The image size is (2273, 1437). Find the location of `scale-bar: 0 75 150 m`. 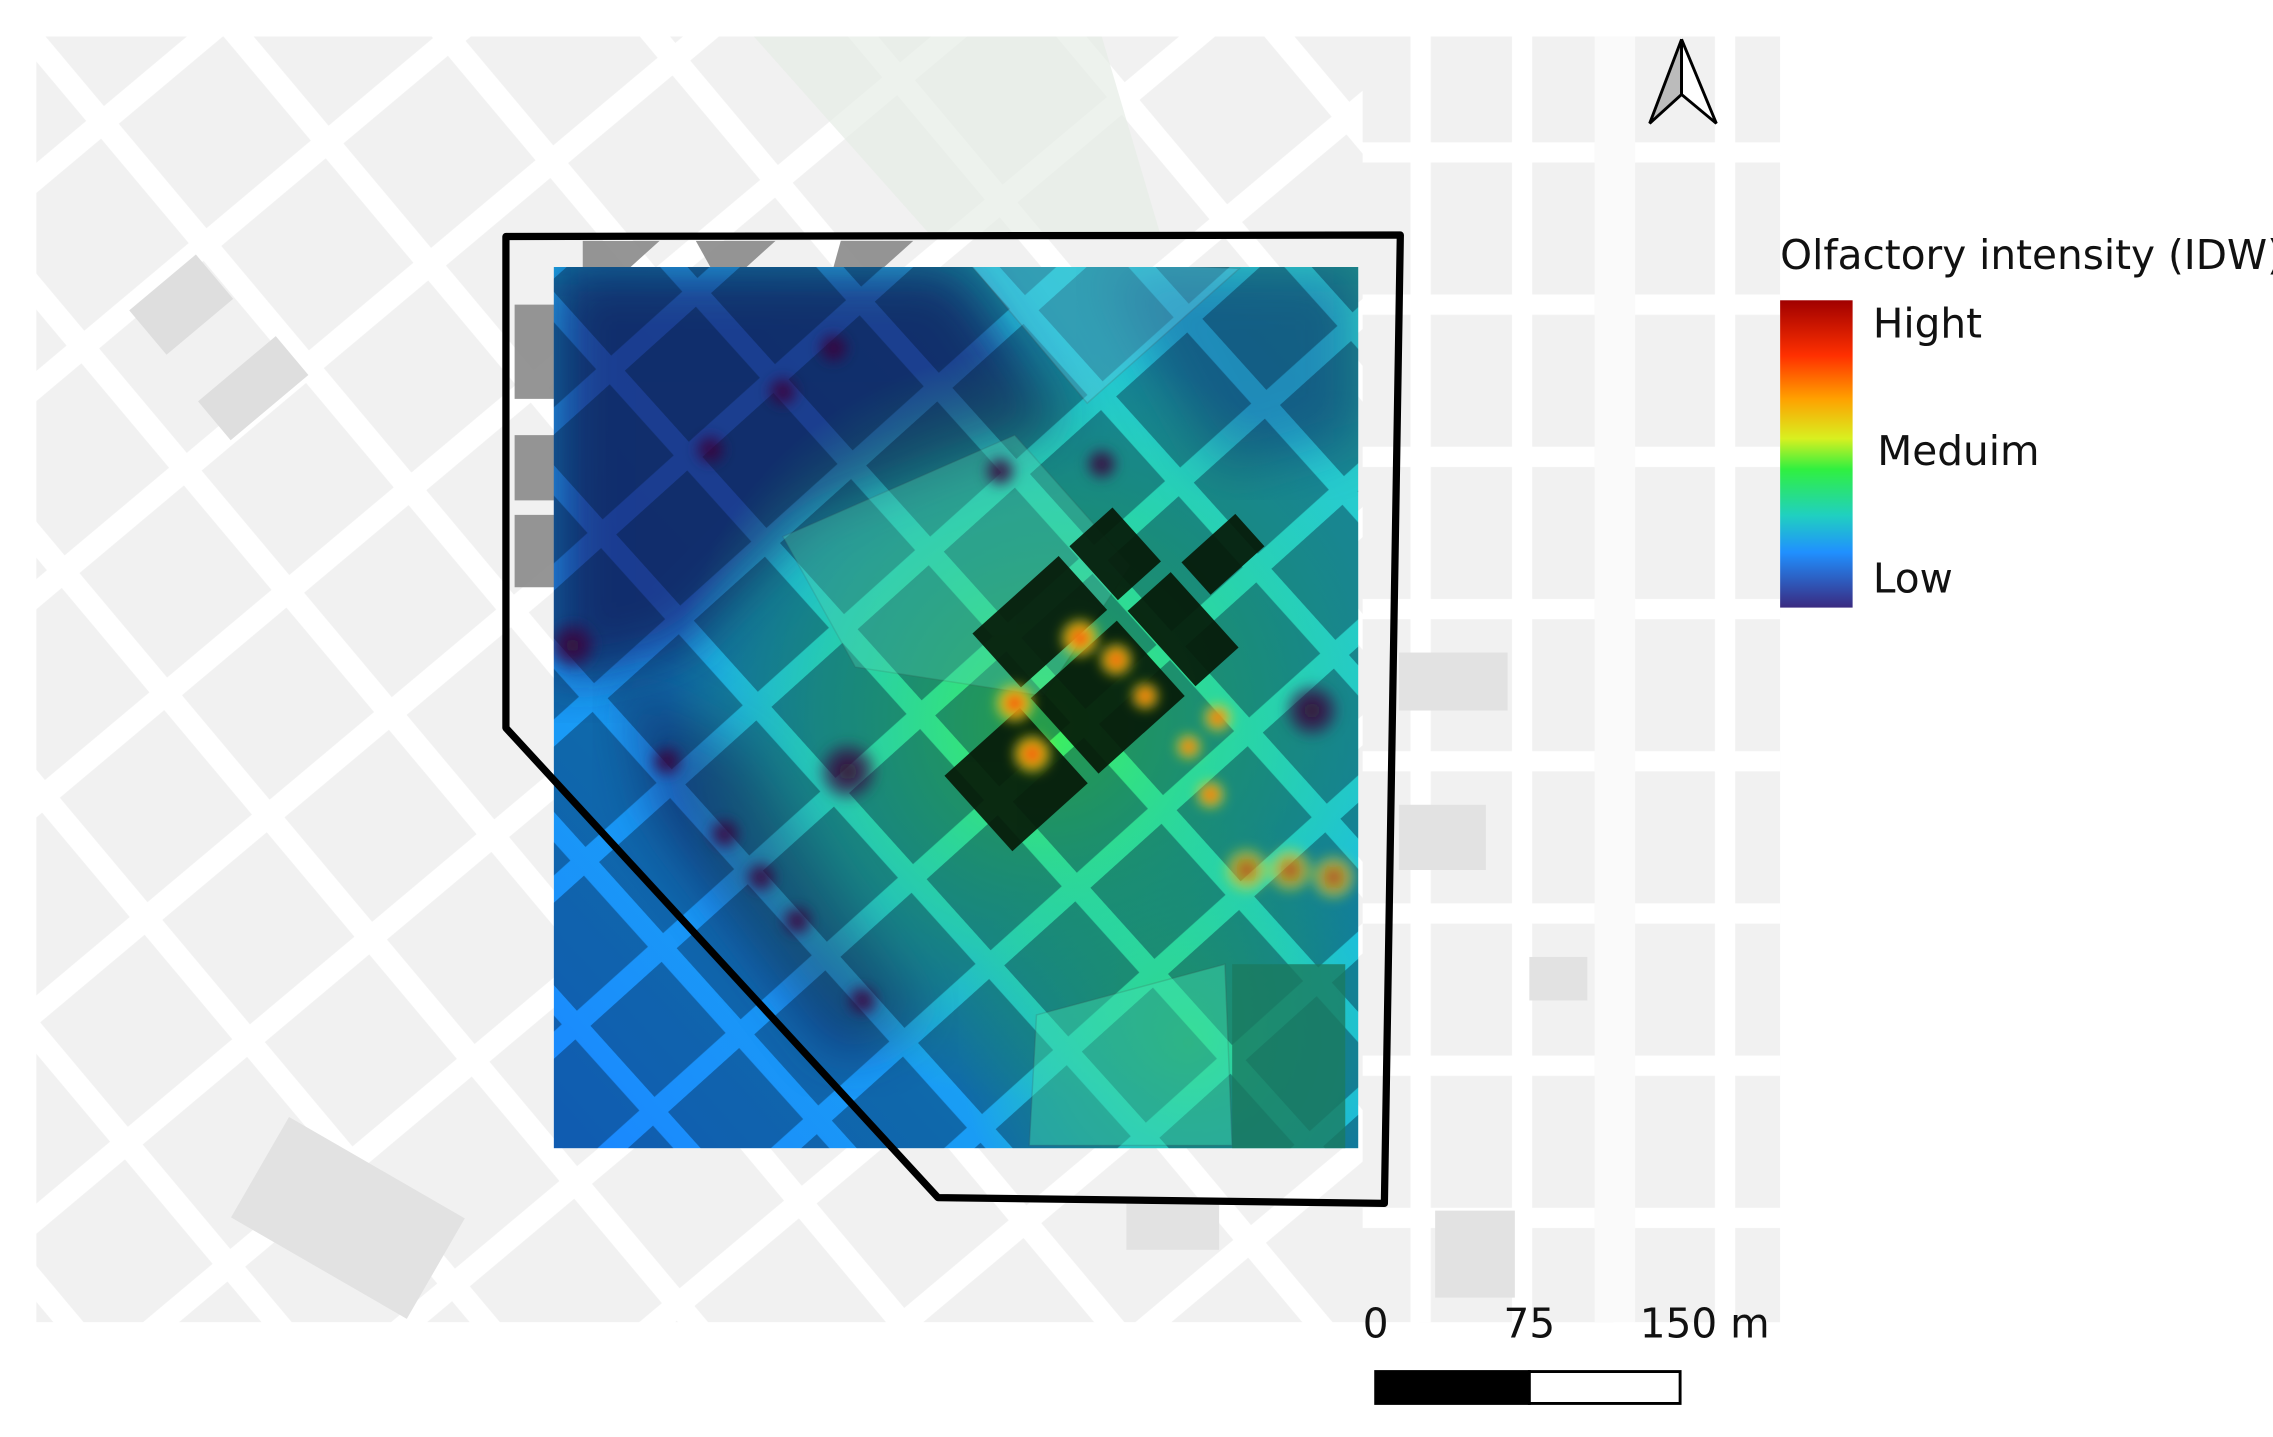

scale-bar: 0 75 150 m is located at coordinates (1566, 1352).